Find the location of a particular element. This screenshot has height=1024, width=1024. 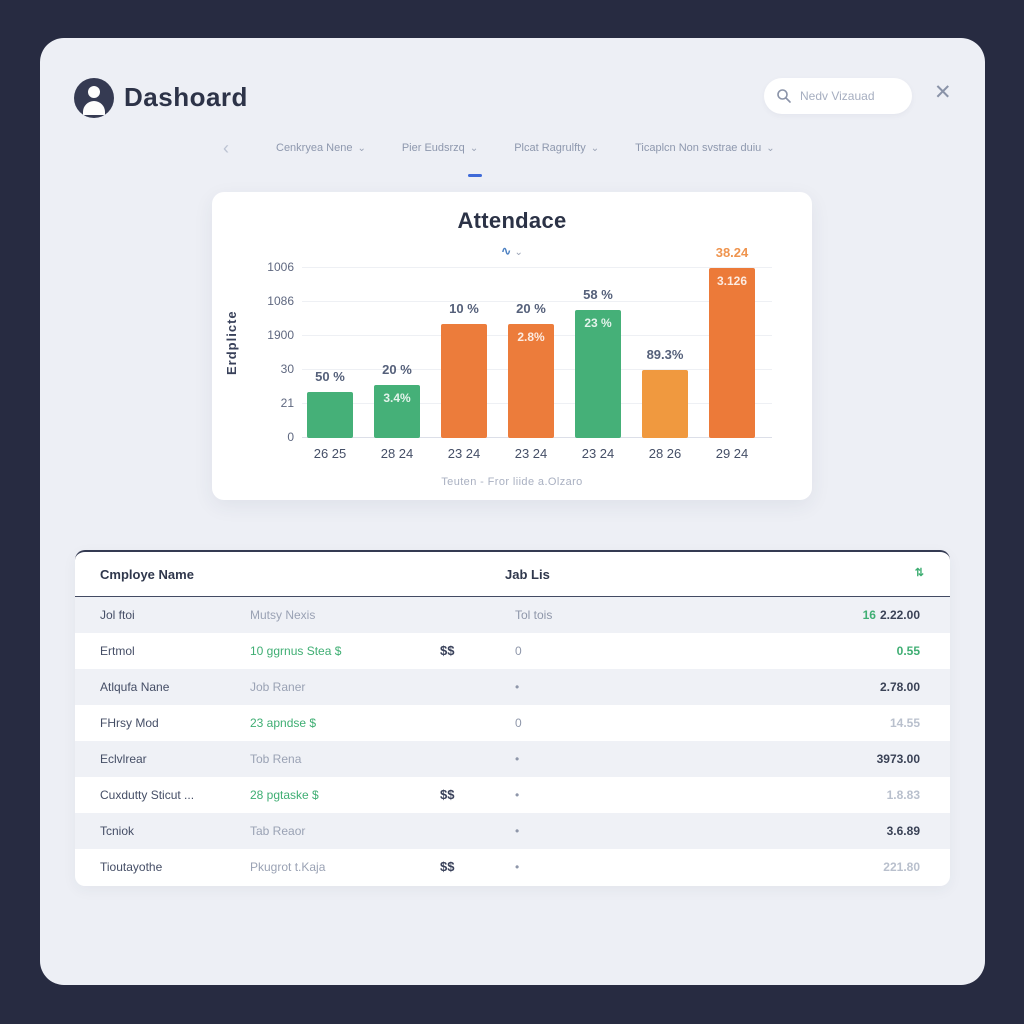

cell-employee-name: FHrsy Mod is located at coordinates (129, 723).